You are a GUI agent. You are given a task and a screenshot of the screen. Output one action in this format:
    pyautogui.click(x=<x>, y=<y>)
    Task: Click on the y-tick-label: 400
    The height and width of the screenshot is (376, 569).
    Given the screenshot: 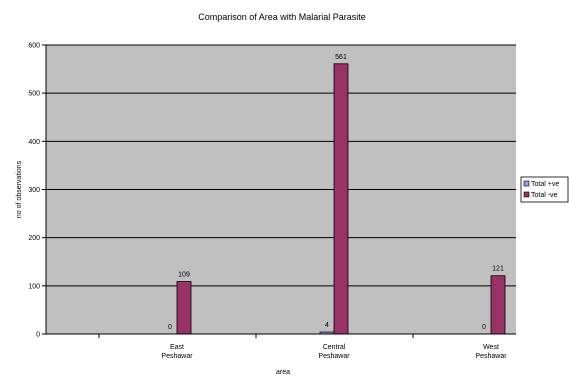 What is the action you would take?
    pyautogui.click(x=34, y=142)
    